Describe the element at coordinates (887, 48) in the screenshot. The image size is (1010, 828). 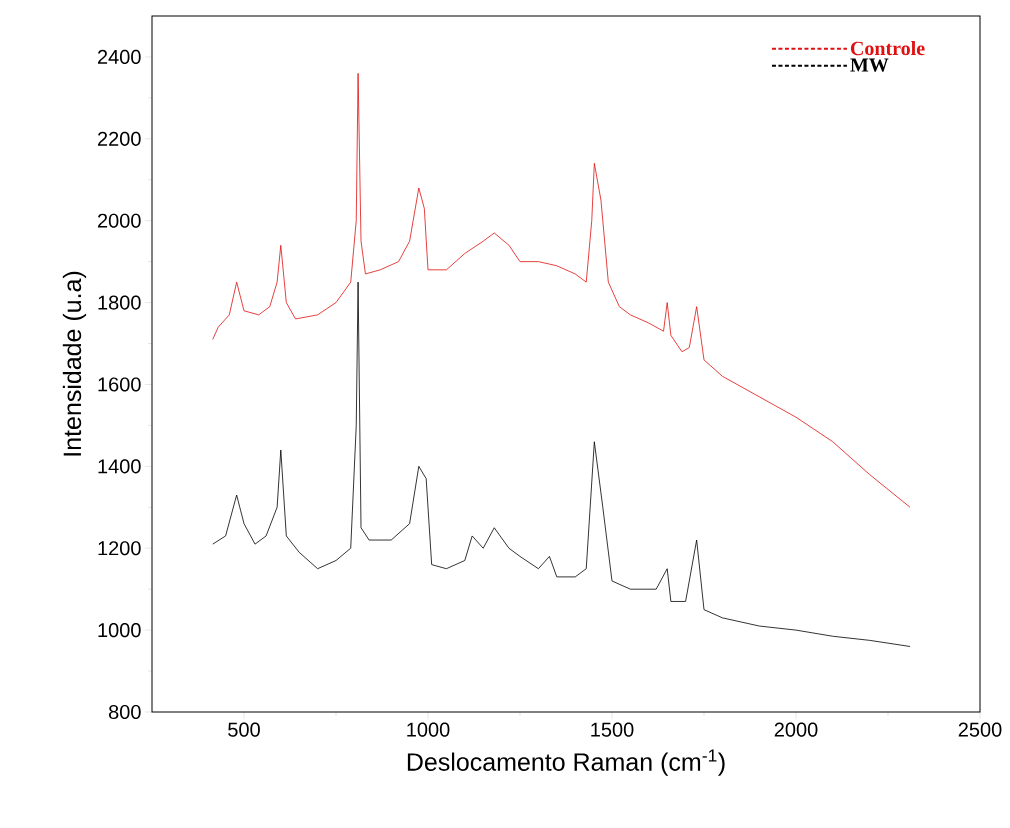
I see `legend-label: Controle` at that location.